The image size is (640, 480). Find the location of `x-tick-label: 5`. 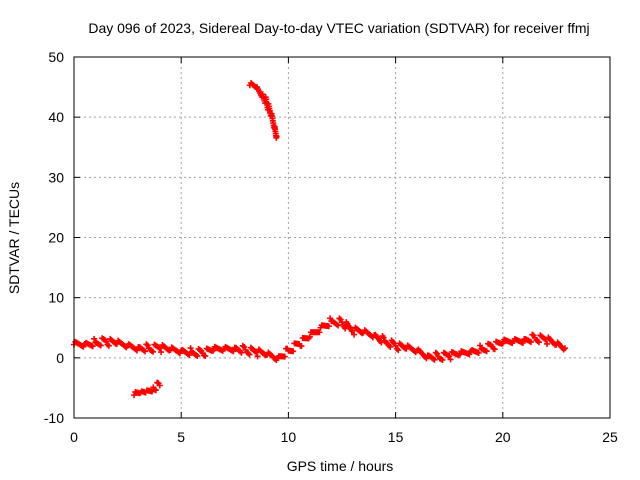

x-tick-label: 5 is located at coordinates (181, 437).